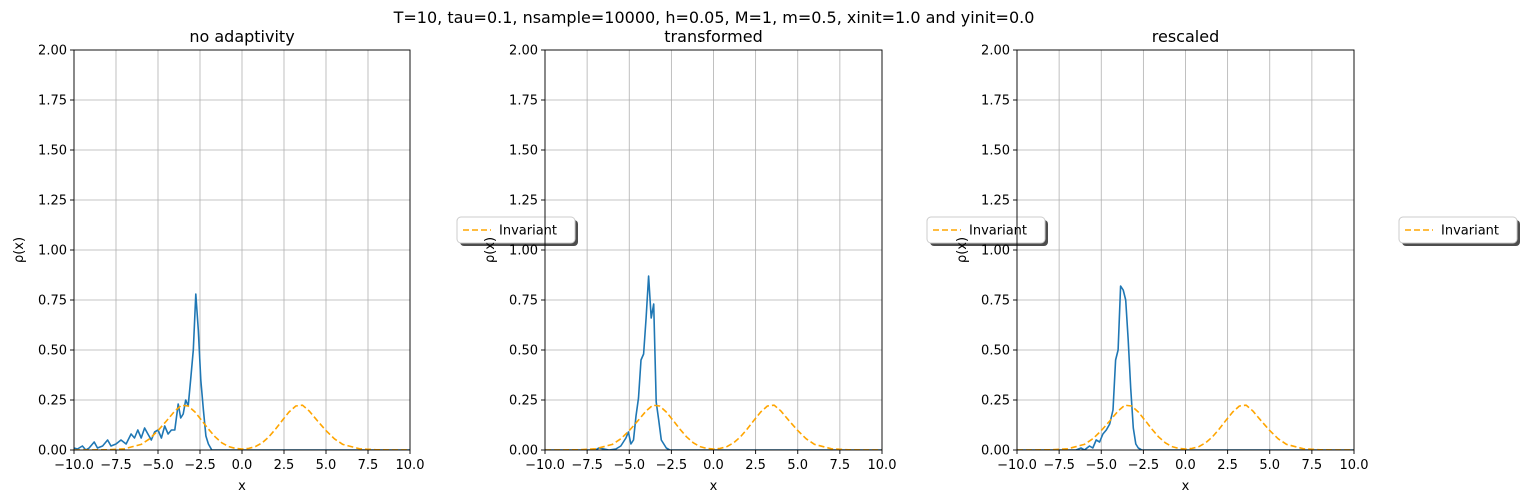  Describe the element at coordinates (241, 36) in the screenshot. I see `panel-title: no adaptivity` at that location.